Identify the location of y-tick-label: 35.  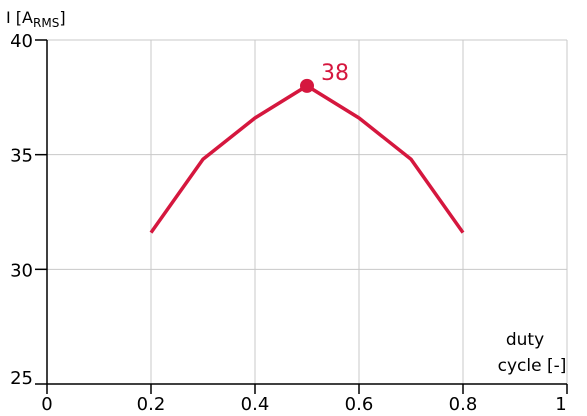
(21, 156).